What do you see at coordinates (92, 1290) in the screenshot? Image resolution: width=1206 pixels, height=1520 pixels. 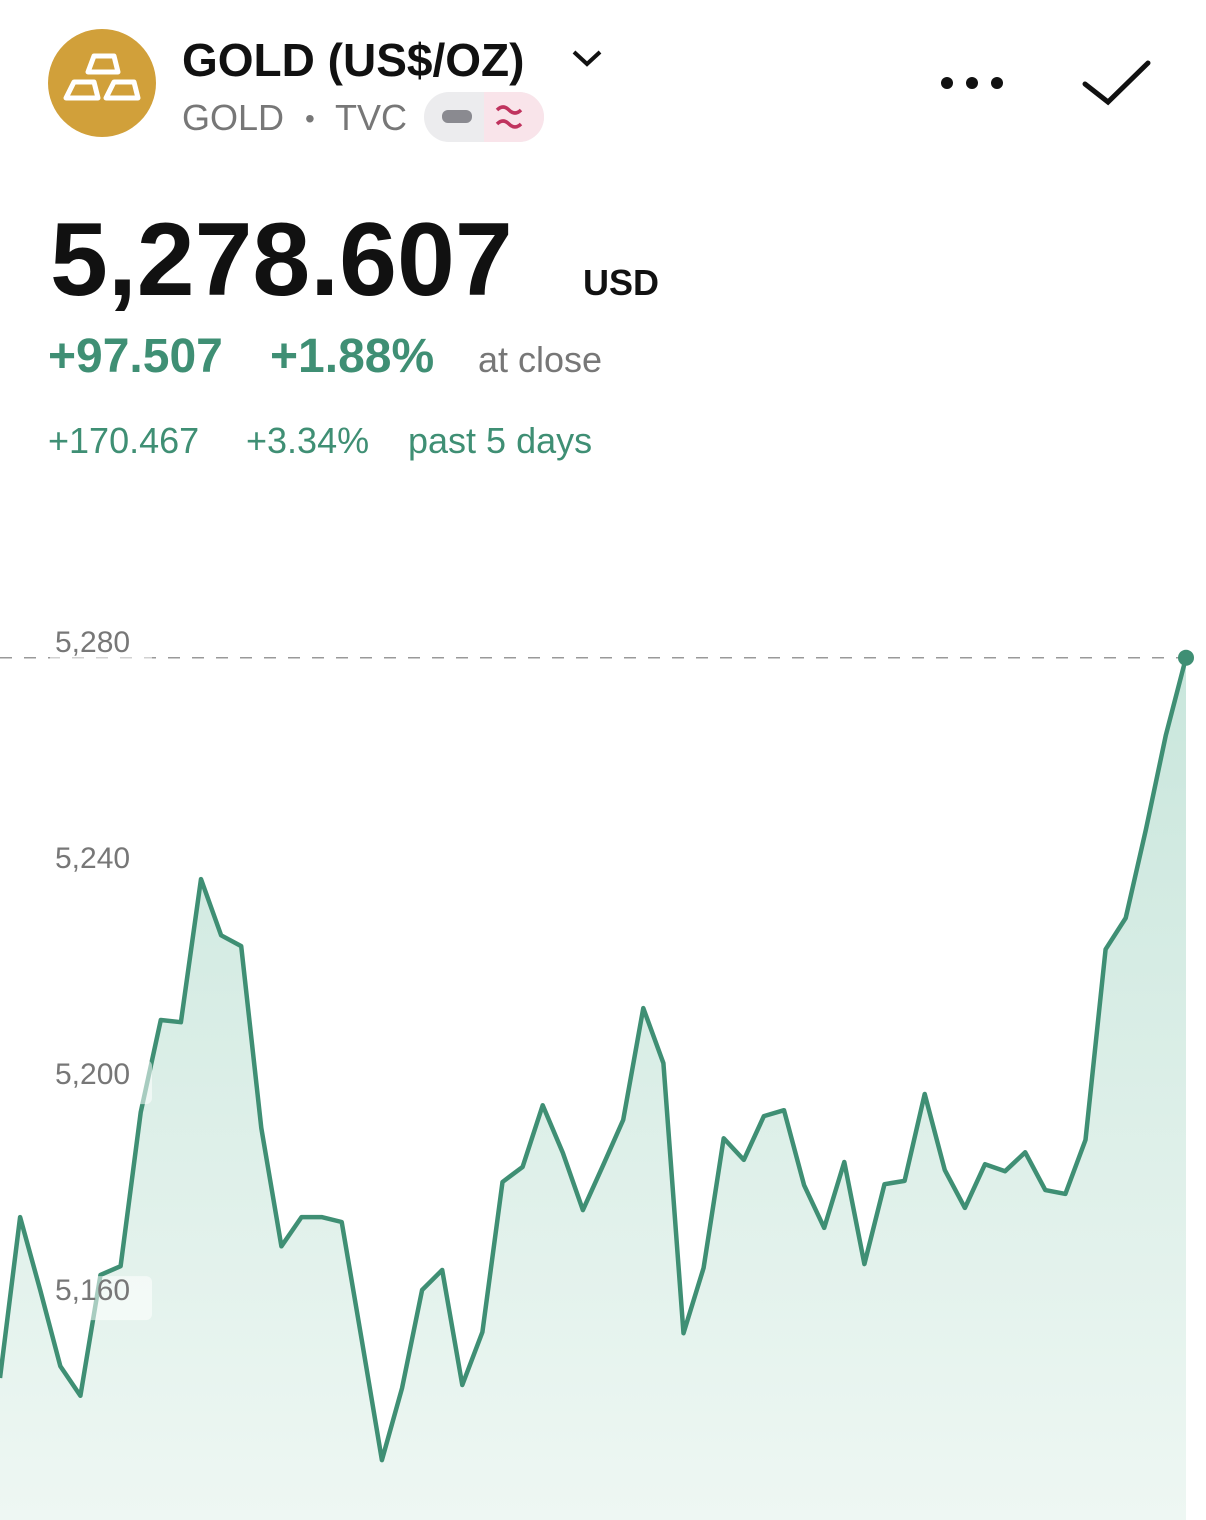 I see `y-tick-label: 5,160` at bounding box center [92, 1290].